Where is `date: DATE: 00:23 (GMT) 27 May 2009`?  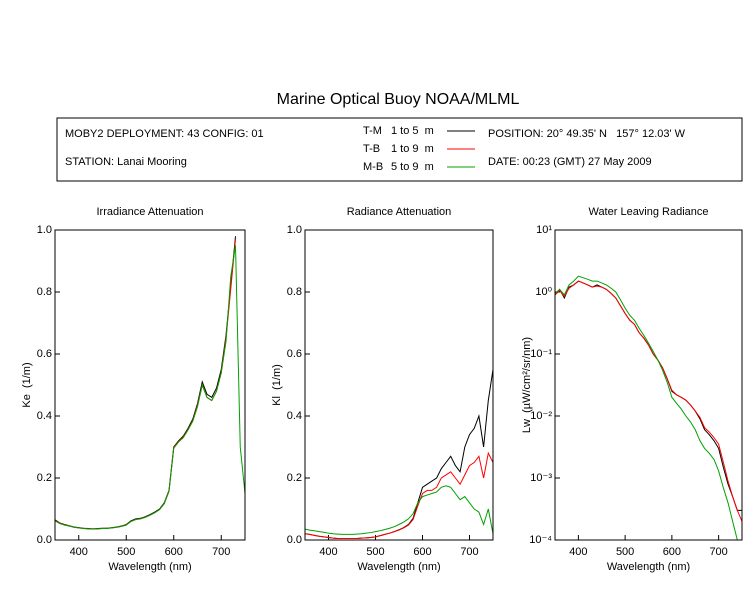 date: DATE: 00:23 (GMT) 27 May 2009 is located at coordinates (570, 162).